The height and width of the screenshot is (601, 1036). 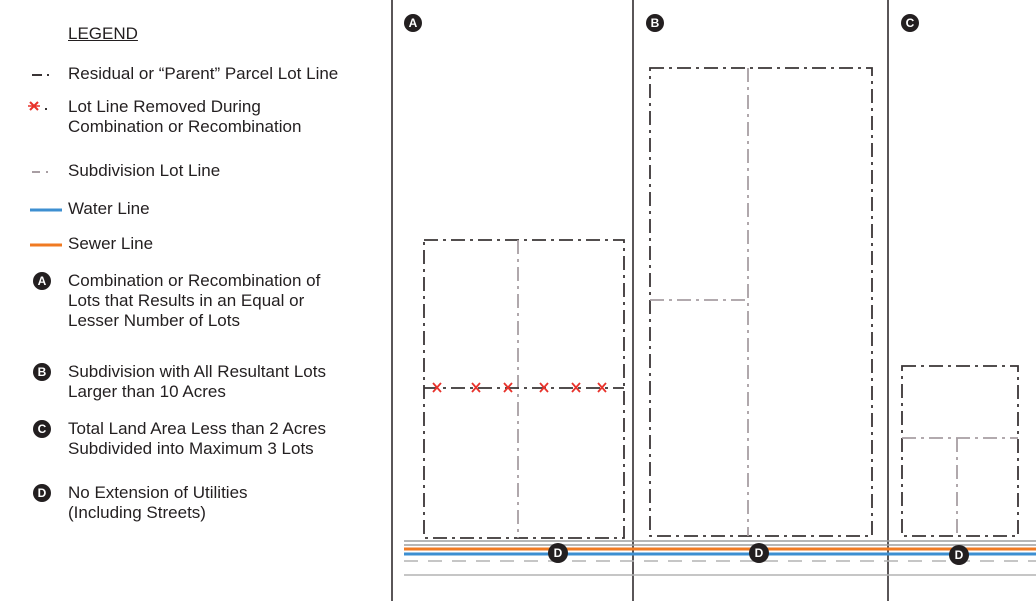 I want to click on panel-c-parcel, so click(x=960, y=451).